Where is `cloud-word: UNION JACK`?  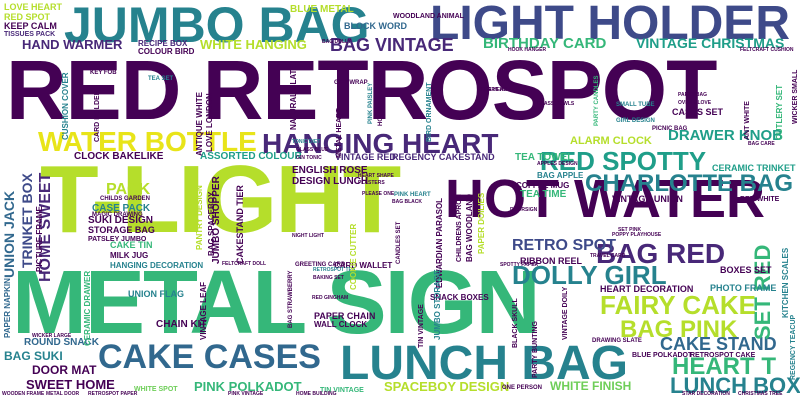 cloud-word: UNION JACK is located at coordinates (9, 234).